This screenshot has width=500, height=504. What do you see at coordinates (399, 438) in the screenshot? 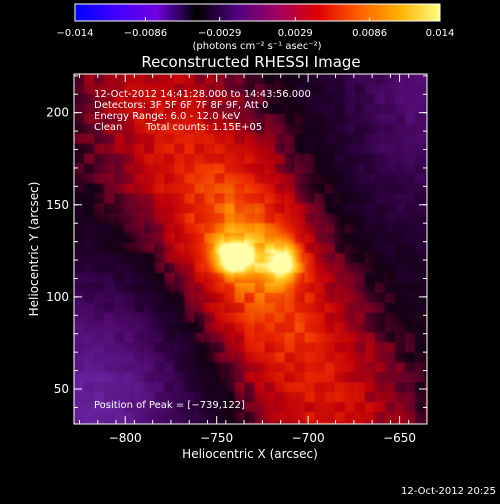
I see `x-tick-label: −650` at bounding box center [399, 438].